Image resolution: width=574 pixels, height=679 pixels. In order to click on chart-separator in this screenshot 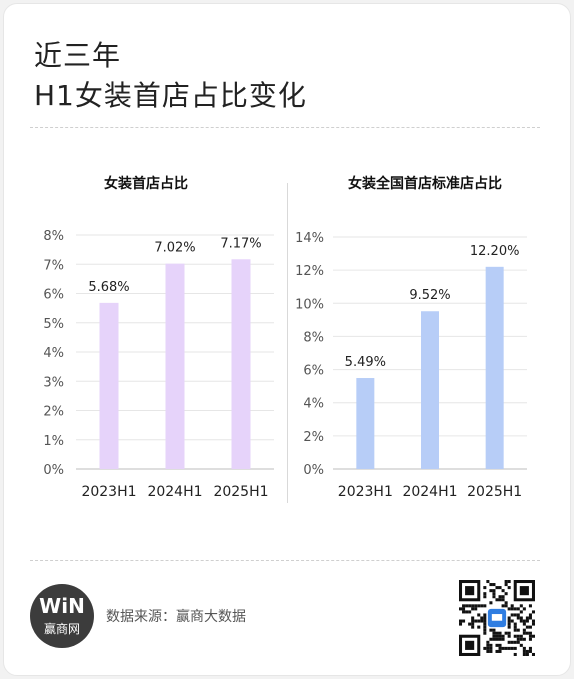, I will do `click(287, 343)`.